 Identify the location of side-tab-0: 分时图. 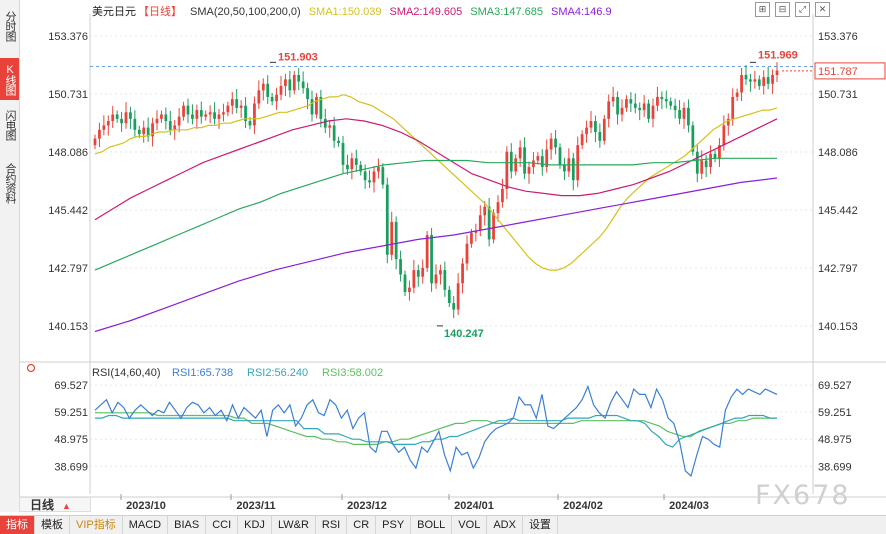
(10, 26).